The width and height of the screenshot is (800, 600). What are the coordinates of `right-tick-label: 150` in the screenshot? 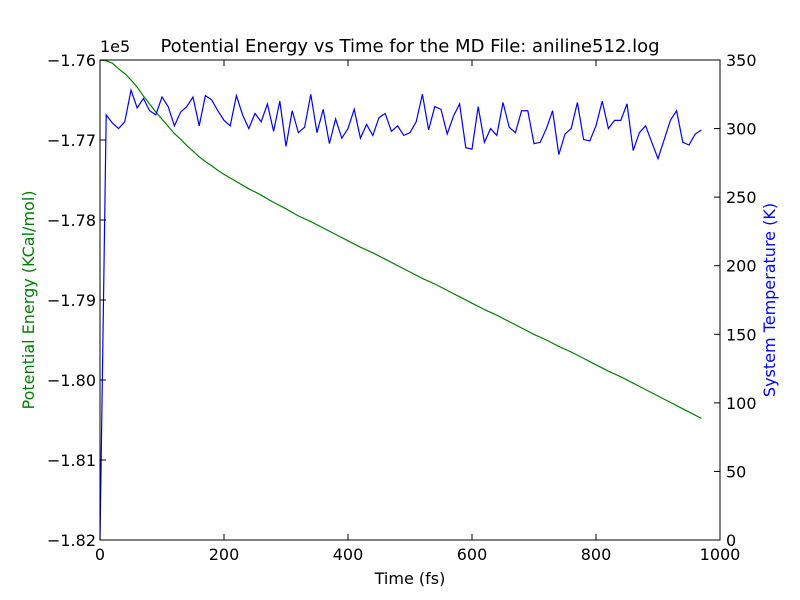 It's located at (741, 334).